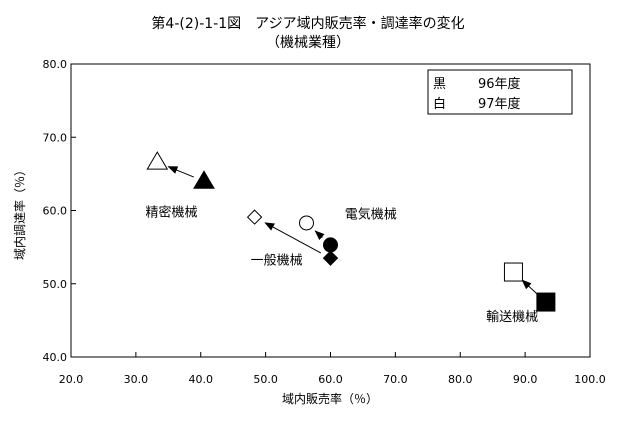 The width and height of the screenshot is (617, 425). What do you see at coordinates (55, 137) in the screenshot?
I see `y-tick-label-3: 70.0` at bounding box center [55, 137].